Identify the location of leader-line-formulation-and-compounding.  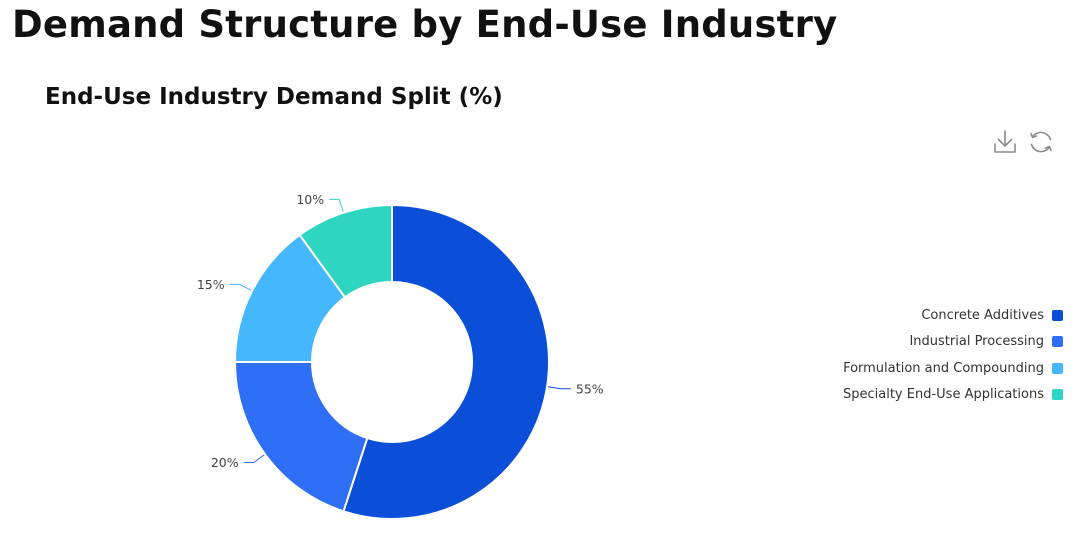
(240, 287).